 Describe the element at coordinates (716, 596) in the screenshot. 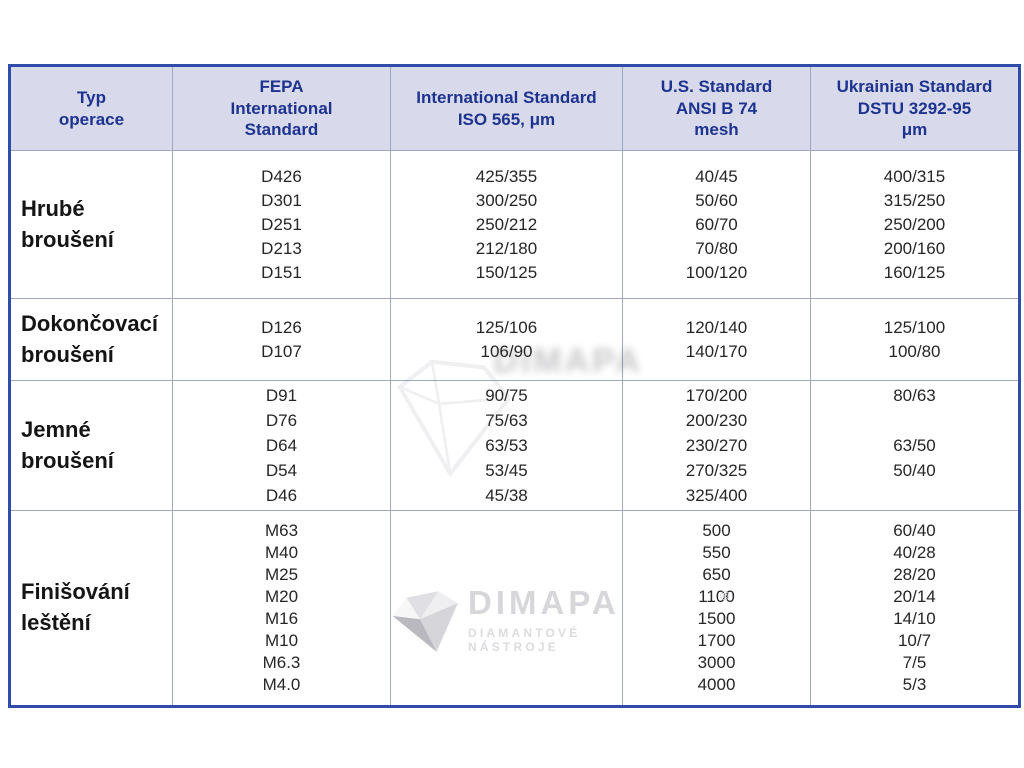

I see `cell-value: 1100` at that location.